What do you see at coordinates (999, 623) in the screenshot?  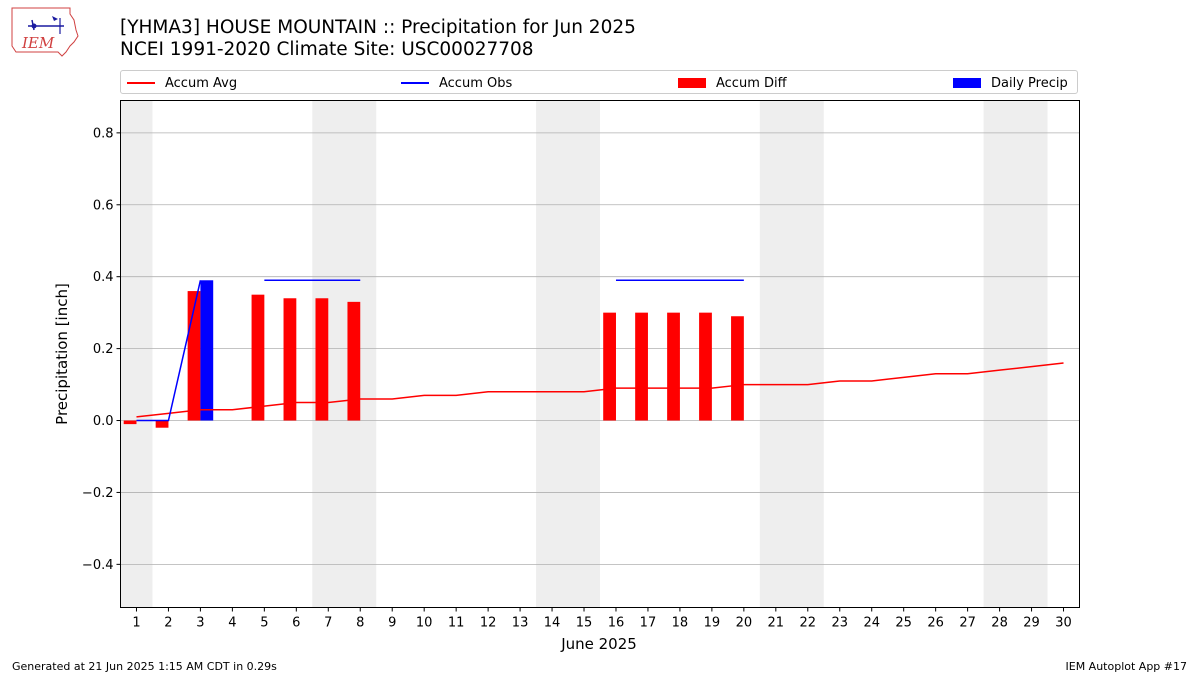 I see `x-tick-label-27: 28` at bounding box center [999, 623].